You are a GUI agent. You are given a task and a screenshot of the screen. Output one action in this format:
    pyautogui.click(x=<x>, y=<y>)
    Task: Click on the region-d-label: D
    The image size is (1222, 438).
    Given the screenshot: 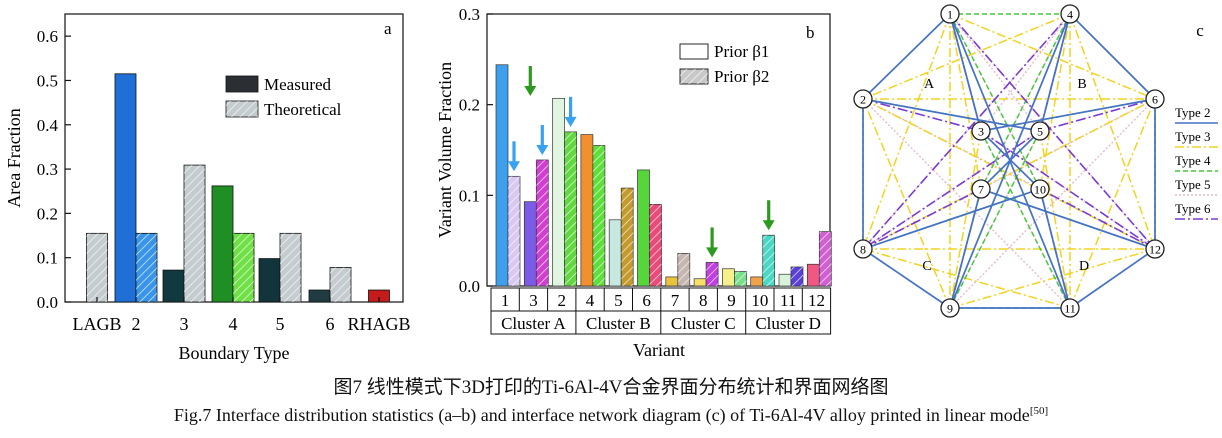 What is the action you would take?
    pyautogui.click(x=1084, y=266)
    